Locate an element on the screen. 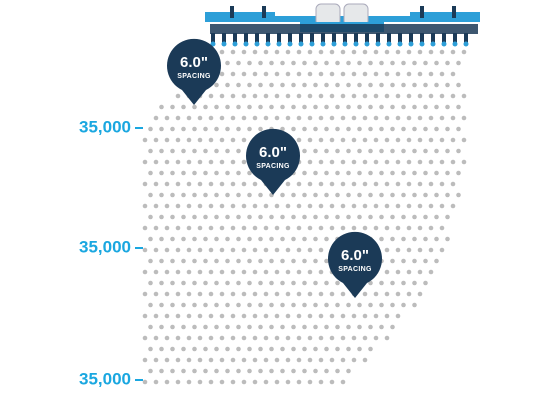 The height and width of the screenshot is (400, 550). planter is located at coordinates (342, 25).